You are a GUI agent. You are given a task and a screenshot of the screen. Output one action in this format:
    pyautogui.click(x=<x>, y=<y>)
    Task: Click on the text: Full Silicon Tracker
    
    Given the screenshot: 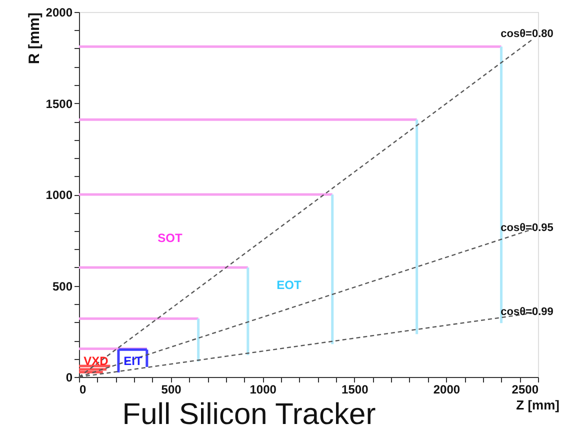 What is the action you would take?
    pyautogui.click(x=249, y=414)
    